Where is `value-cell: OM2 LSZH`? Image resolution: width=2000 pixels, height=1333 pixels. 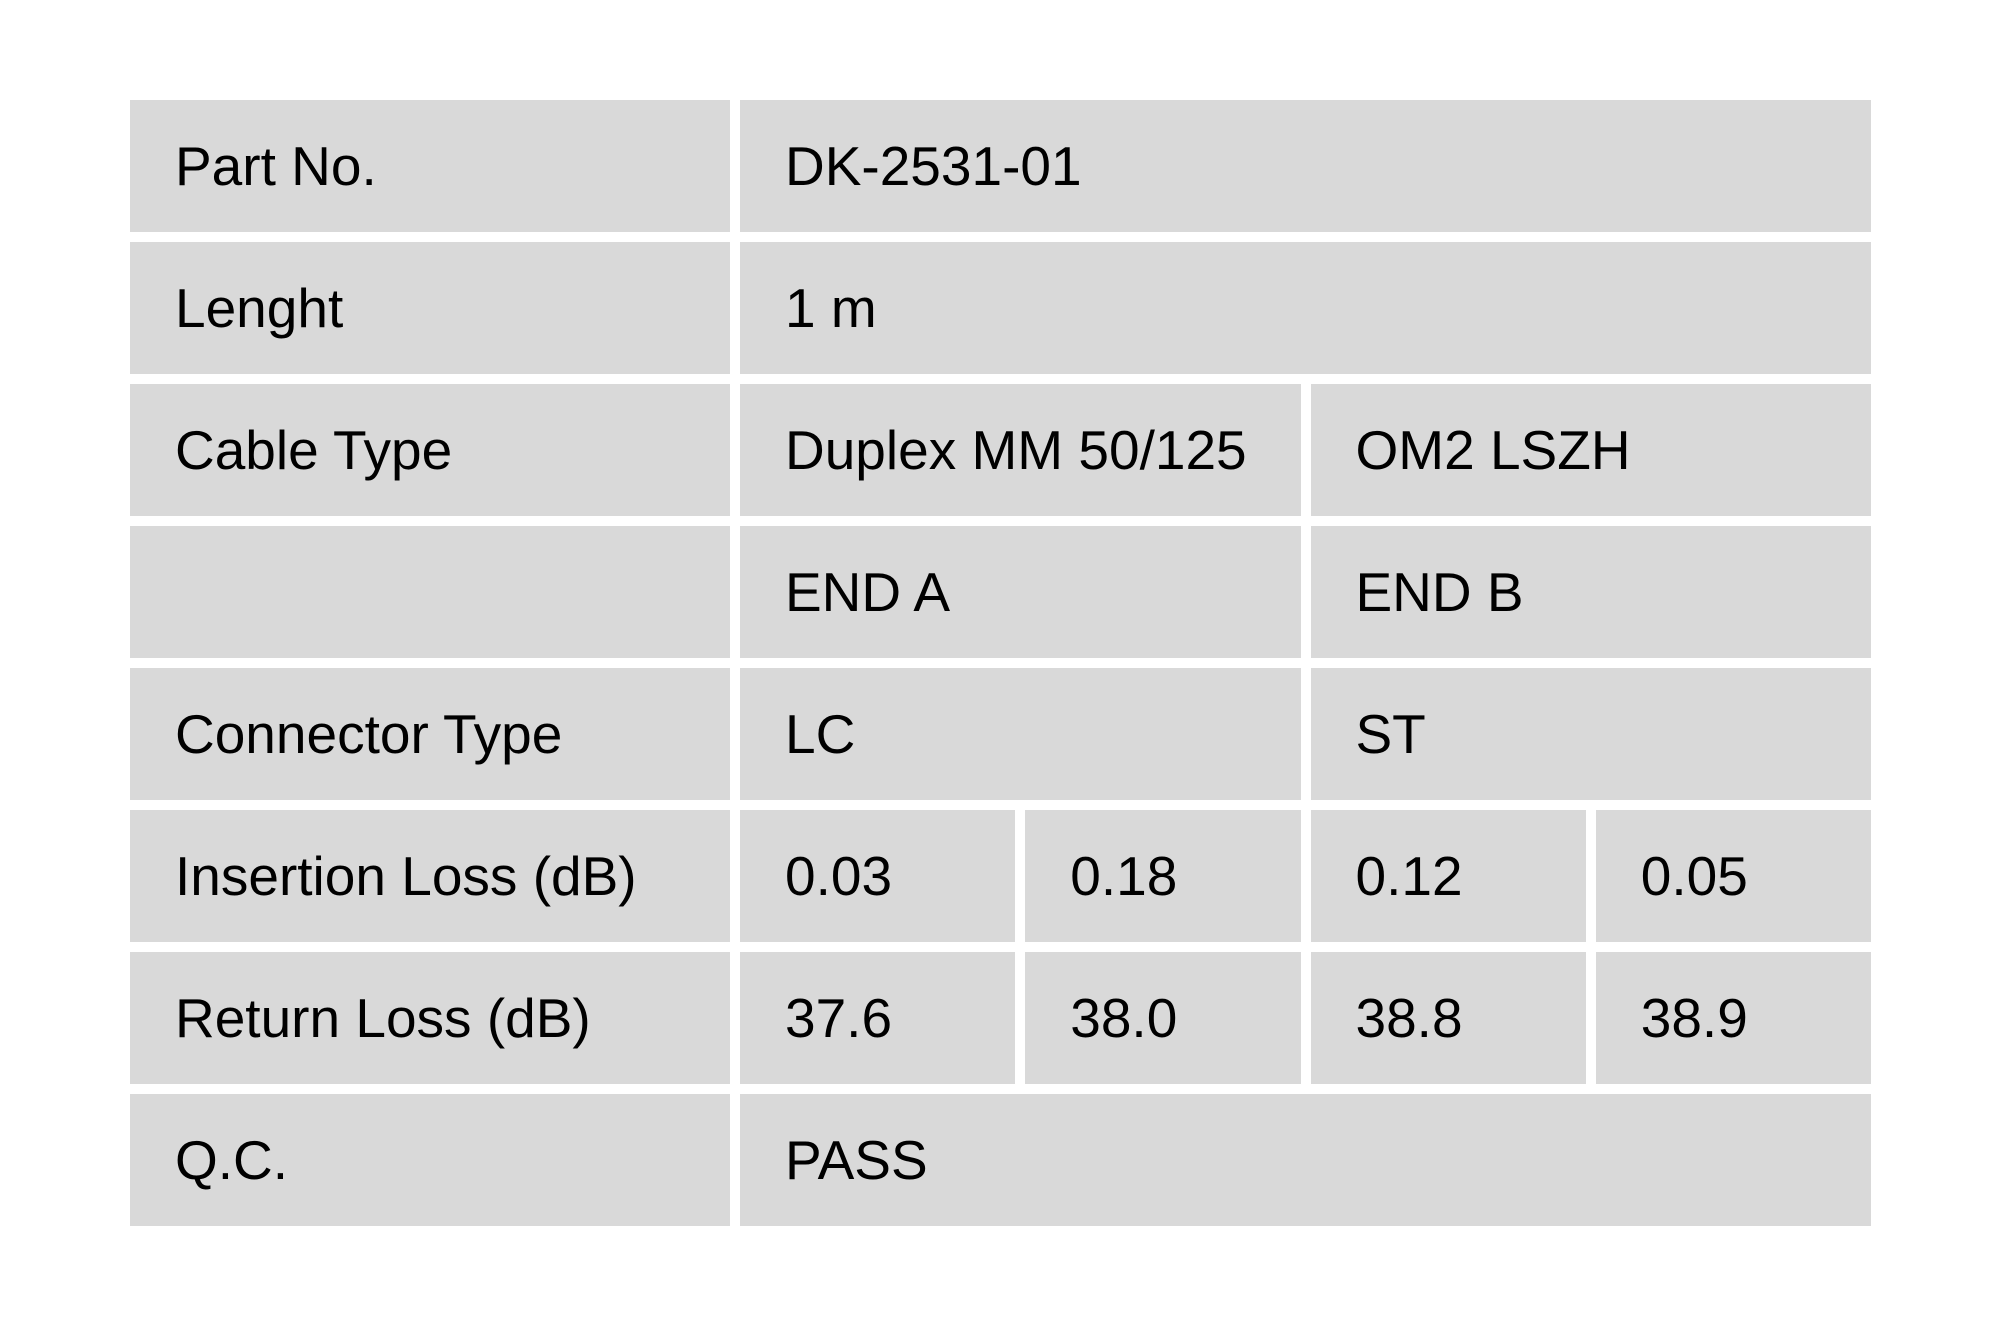
value-cell: OM2 LSZH is located at coordinates (1590, 450).